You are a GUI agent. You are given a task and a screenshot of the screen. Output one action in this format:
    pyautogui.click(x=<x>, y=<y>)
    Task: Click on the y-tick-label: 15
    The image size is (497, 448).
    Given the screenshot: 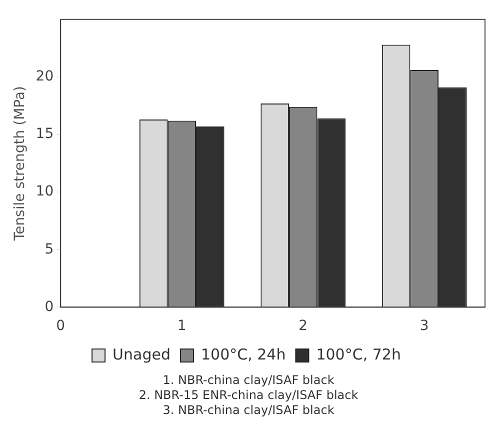 What is the action you would take?
    pyautogui.click(x=45, y=134)
    